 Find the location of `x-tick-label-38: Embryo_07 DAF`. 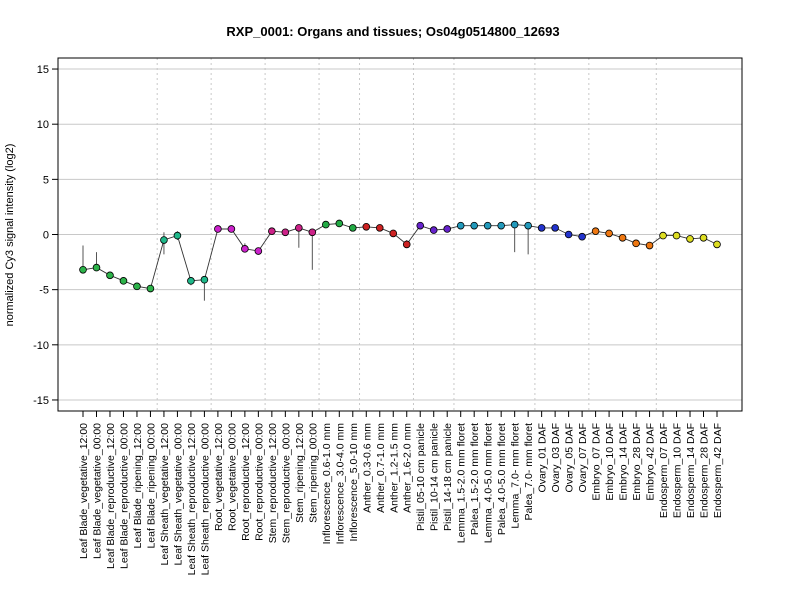

x-tick-label-38: Embryo_07 DAF is located at coordinates (597, 462).